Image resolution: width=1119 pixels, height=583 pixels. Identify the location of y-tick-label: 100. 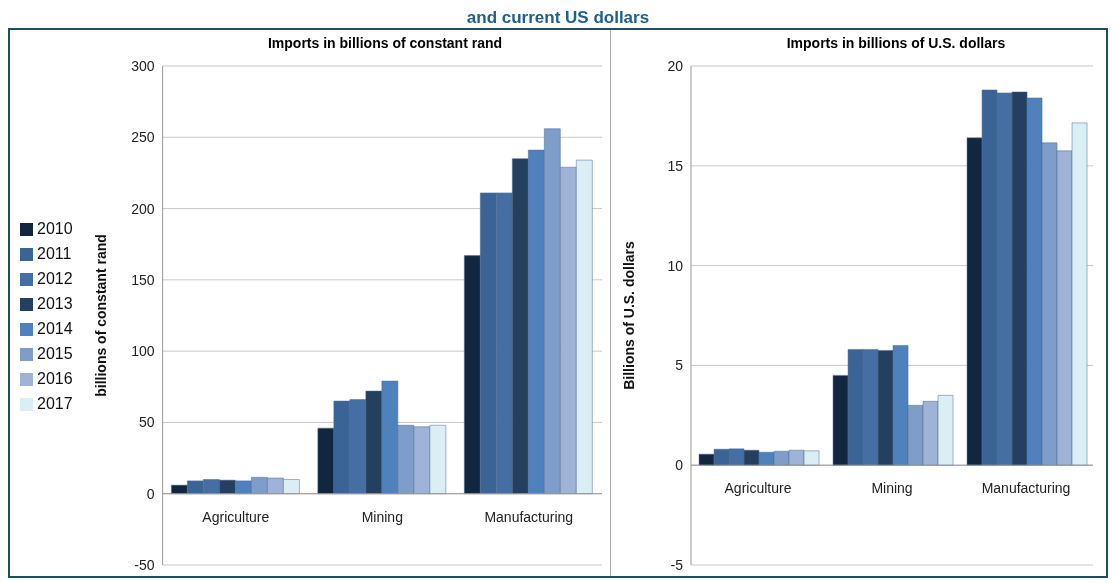
(143, 351).